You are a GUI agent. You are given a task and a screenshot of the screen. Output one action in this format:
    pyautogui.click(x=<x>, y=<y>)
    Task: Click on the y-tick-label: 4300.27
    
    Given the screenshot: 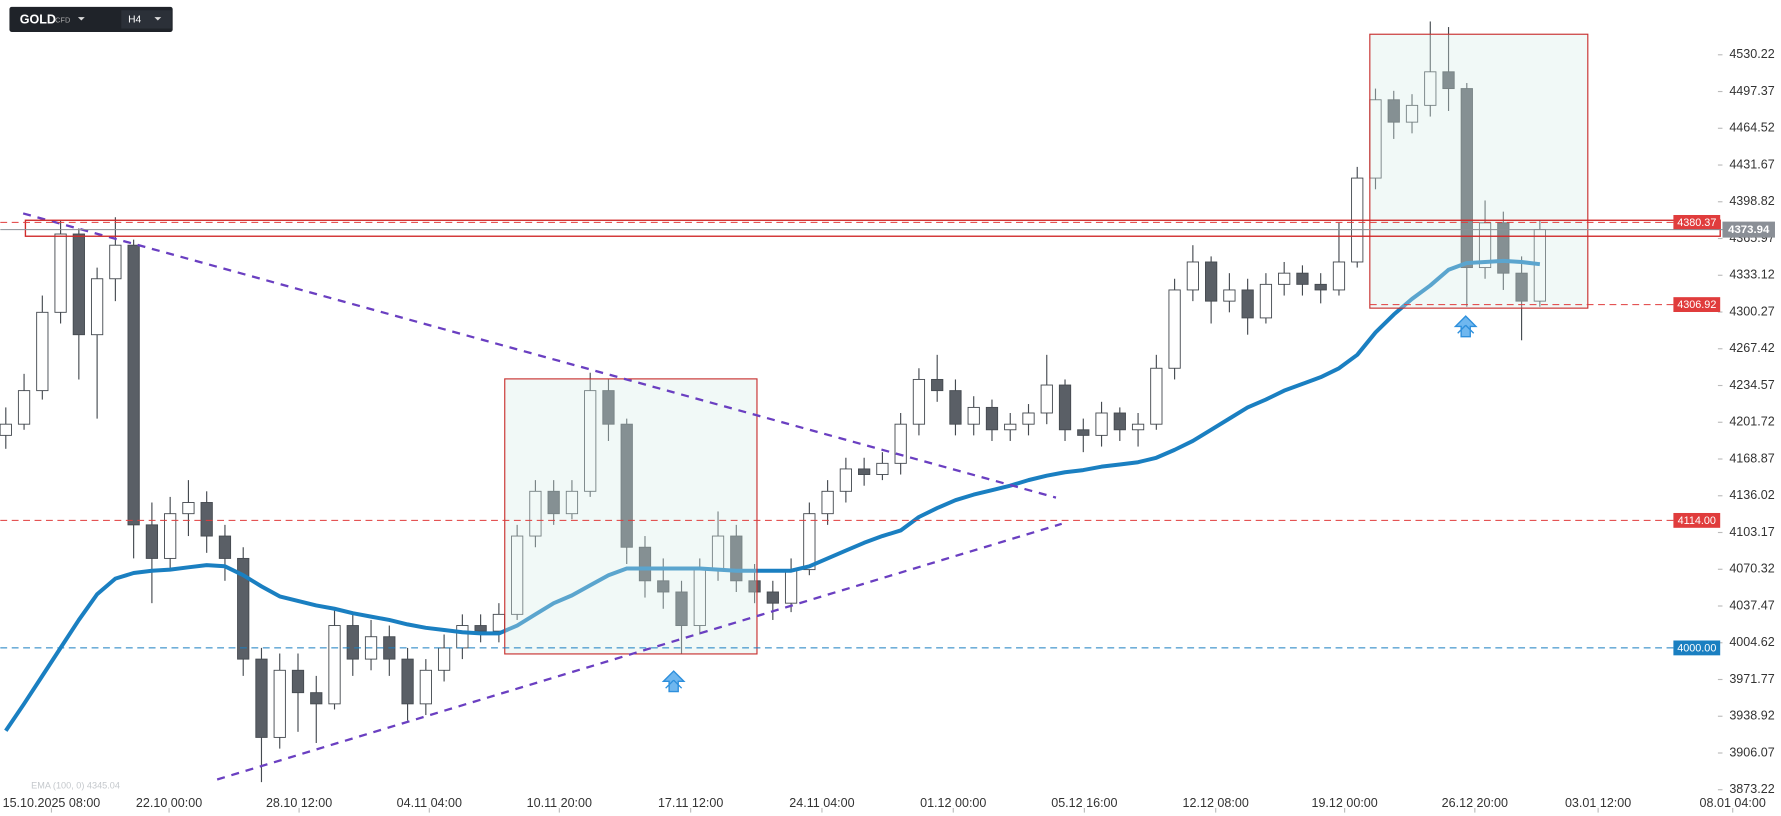 What is the action you would take?
    pyautogui.click(x=1751, y=311)
    